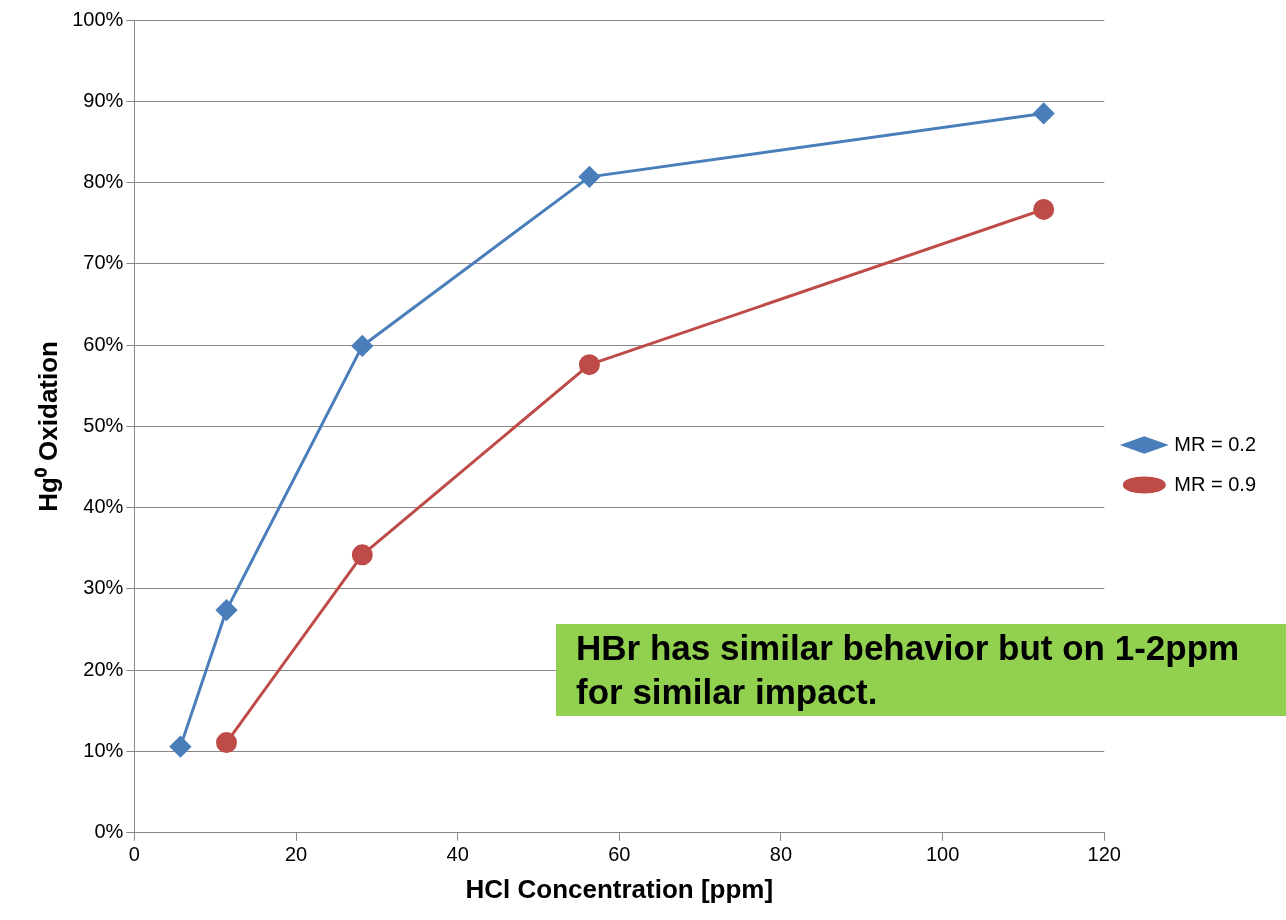 The height and width of the screenshot is (920, 1286). I want to click on x-tick-label: 40, so click(457, 854).